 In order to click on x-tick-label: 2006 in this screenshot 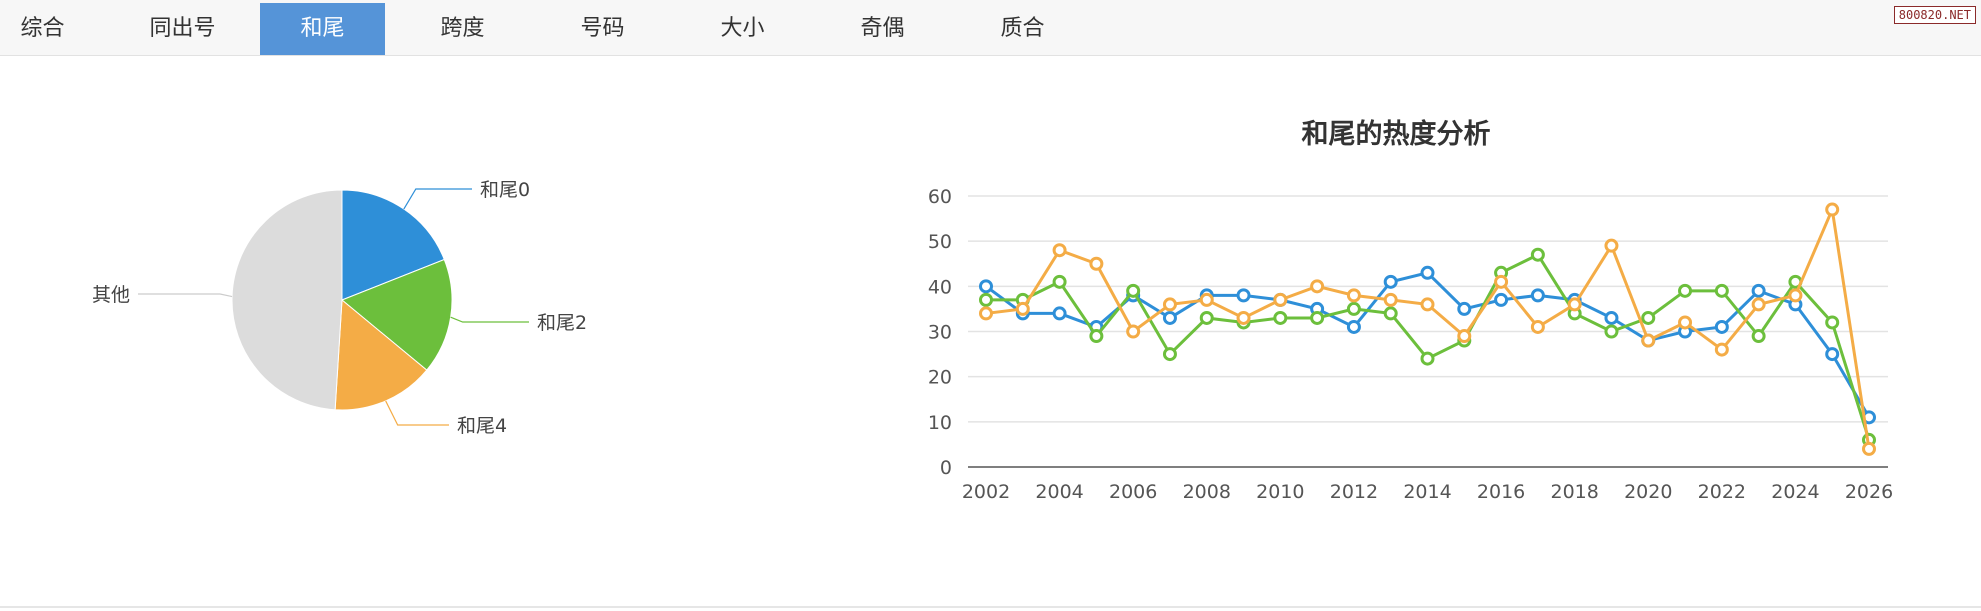, I will do `click(1133, 492)`.